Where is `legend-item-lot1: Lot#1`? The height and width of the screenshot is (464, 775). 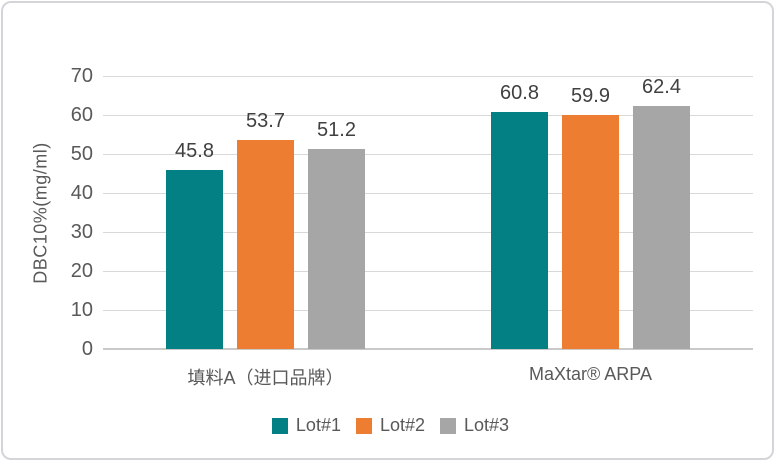 legend-item-lot1: Lot#1 is located at coordinates (306, 425).